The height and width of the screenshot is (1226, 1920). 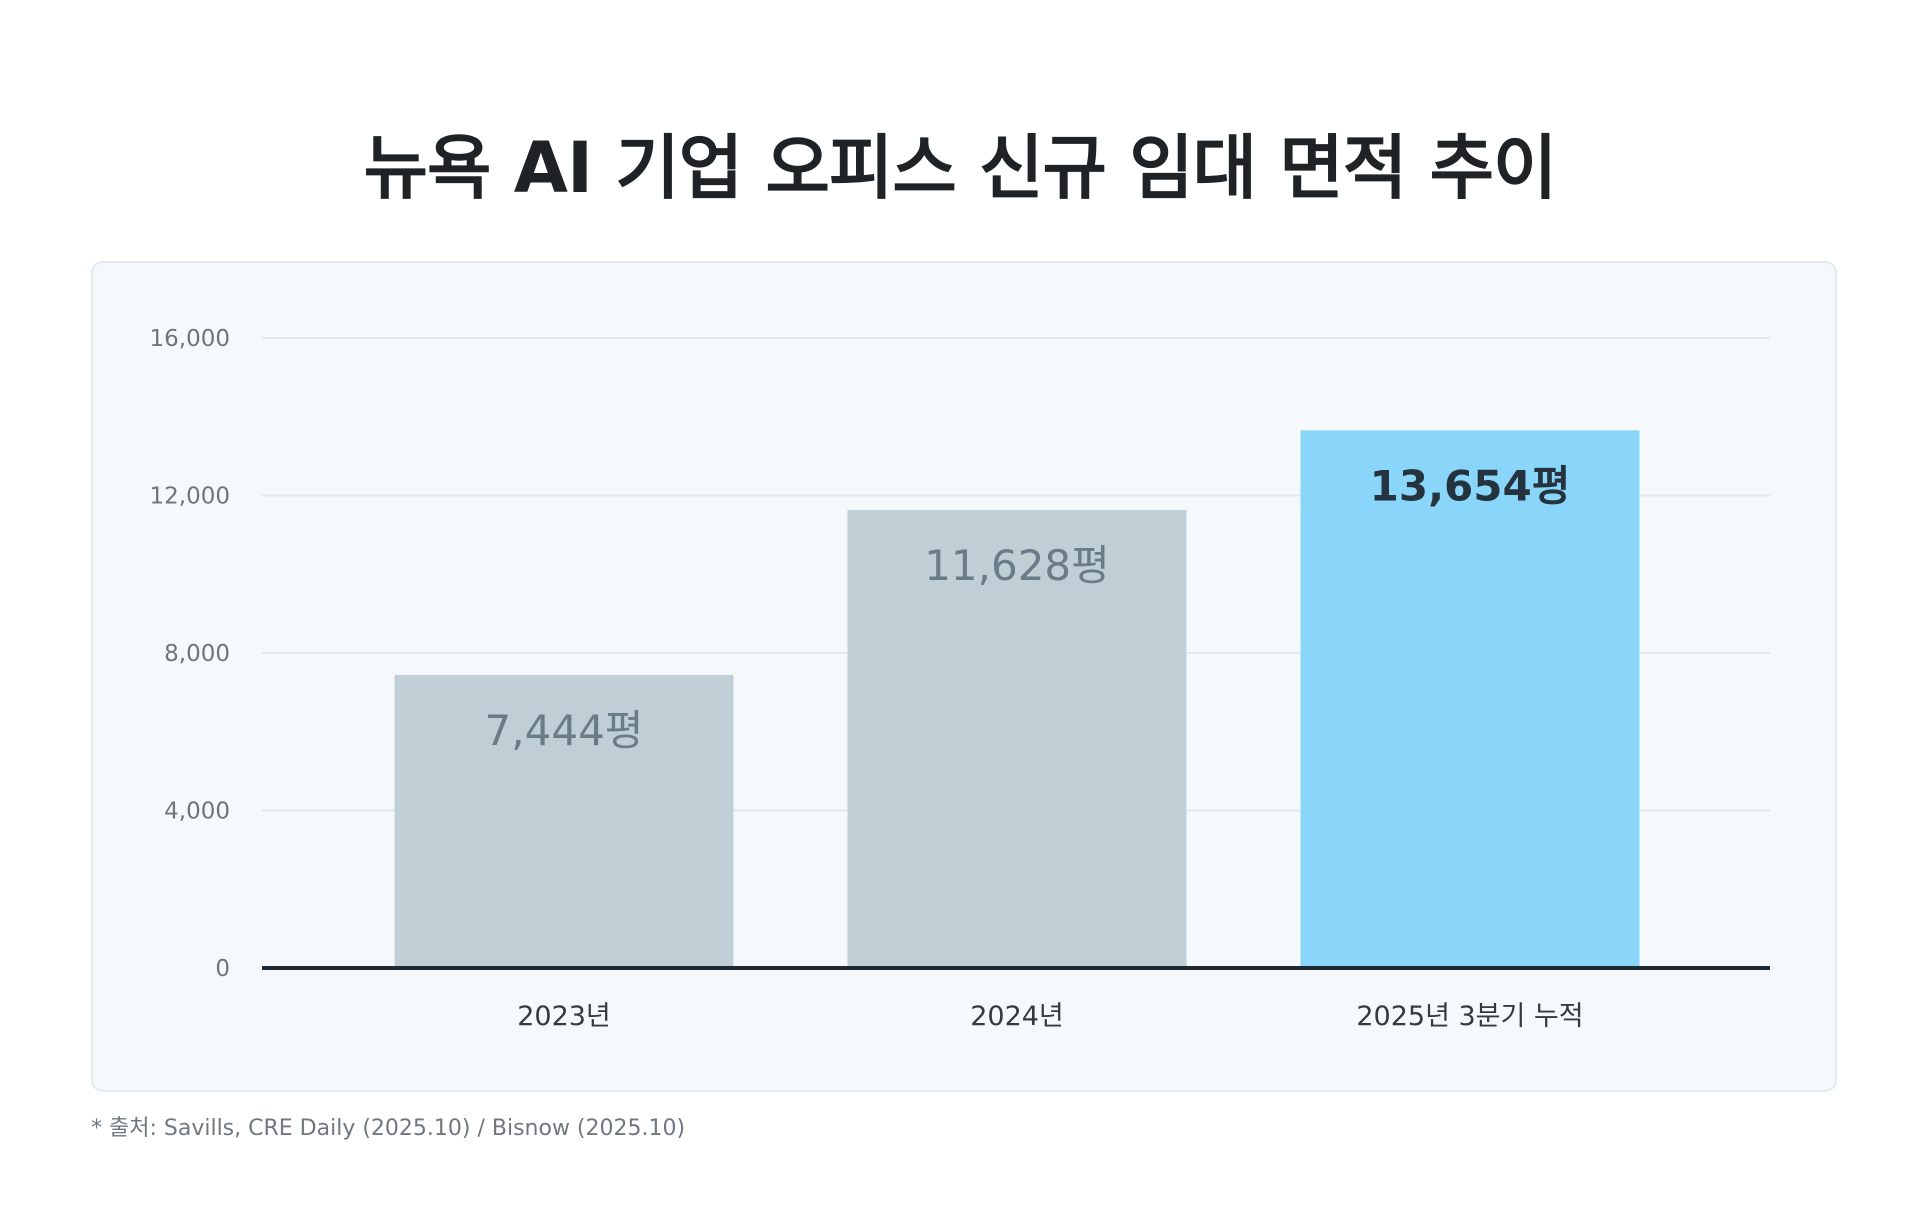 I want to click on y-tick-label: 16,000, so click(x=190, y=339).